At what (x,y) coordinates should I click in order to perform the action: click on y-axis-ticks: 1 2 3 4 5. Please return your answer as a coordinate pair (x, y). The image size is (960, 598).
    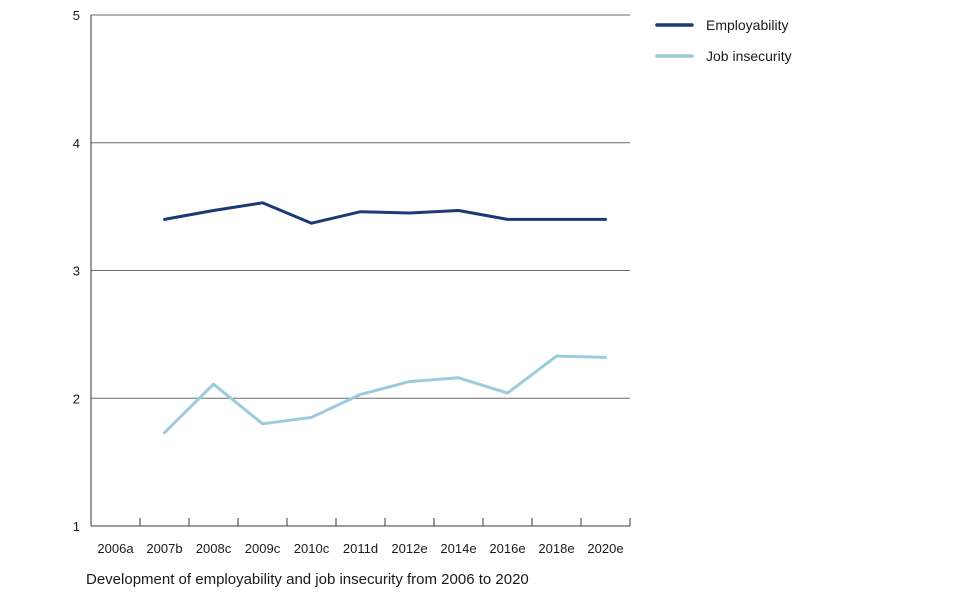
    Looking at the image, I should click on (76, 271).